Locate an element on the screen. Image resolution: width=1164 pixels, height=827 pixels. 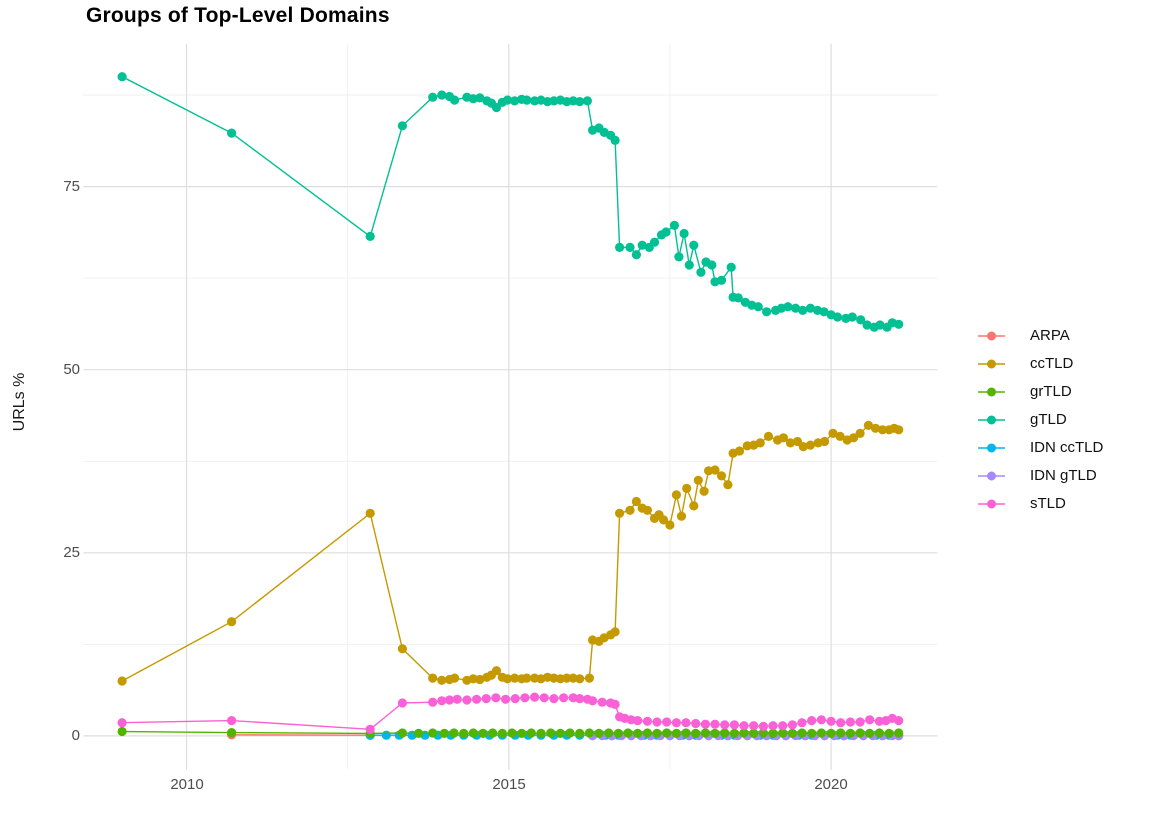
chart-title: Groups of Top-Level Domains is located at coordinates (238, 15).